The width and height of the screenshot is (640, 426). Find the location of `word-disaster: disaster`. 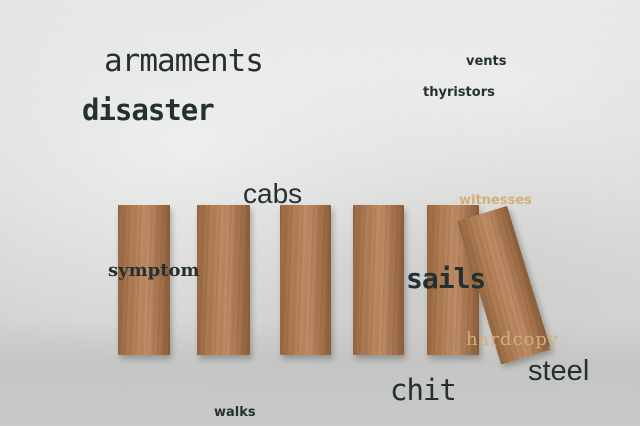

word-disaster: disaster is located at coordinates (148, 110).